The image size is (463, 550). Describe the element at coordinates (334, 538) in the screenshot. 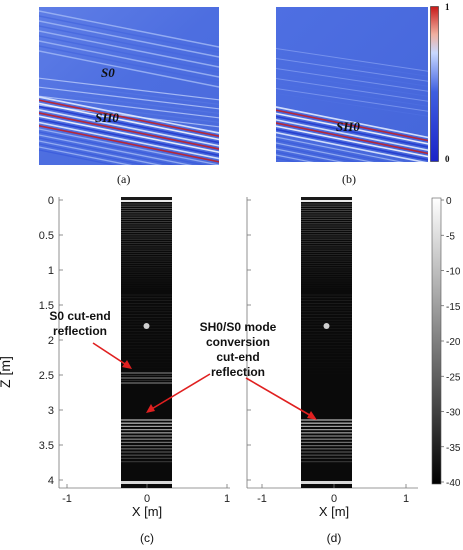

I see `panel-d-label: (d)` at that location.